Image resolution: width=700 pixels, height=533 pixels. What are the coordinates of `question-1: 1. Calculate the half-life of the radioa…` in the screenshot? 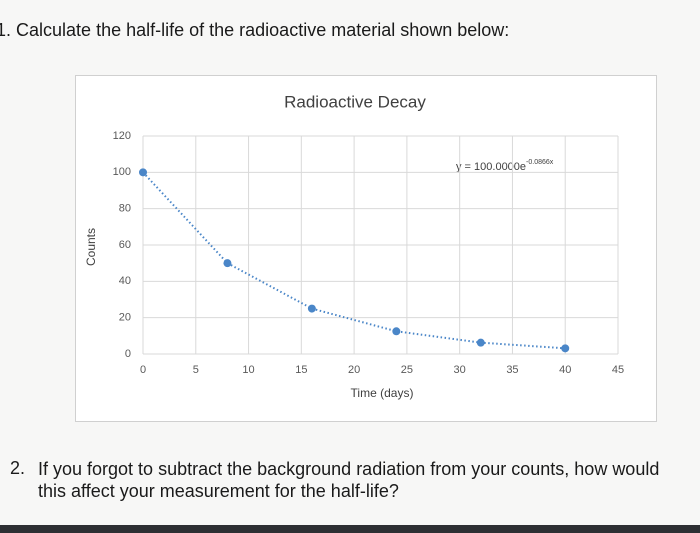 It's located at (254, 30).